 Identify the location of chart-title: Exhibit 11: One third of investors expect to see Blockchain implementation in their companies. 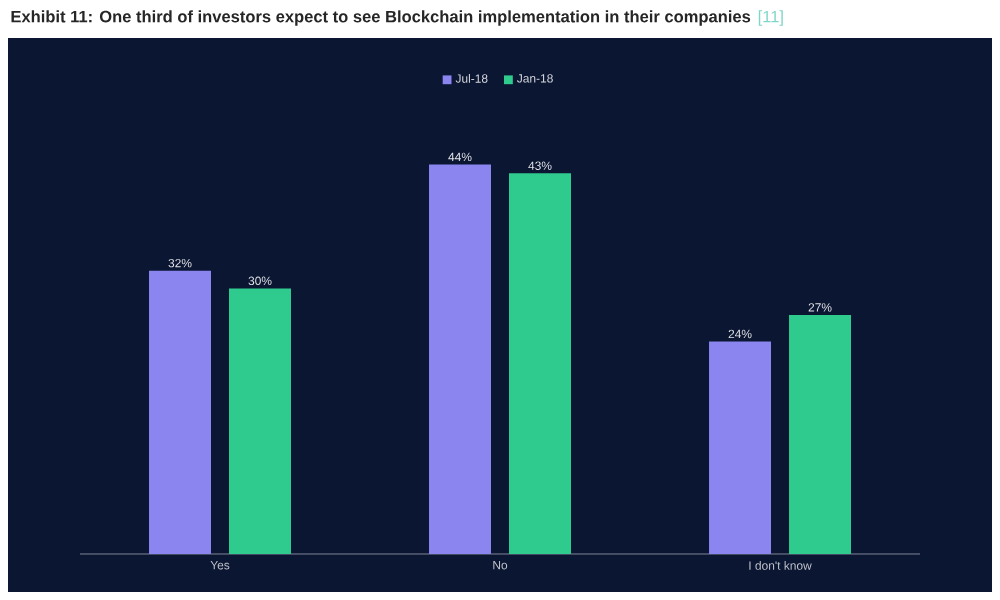
(381, 18).